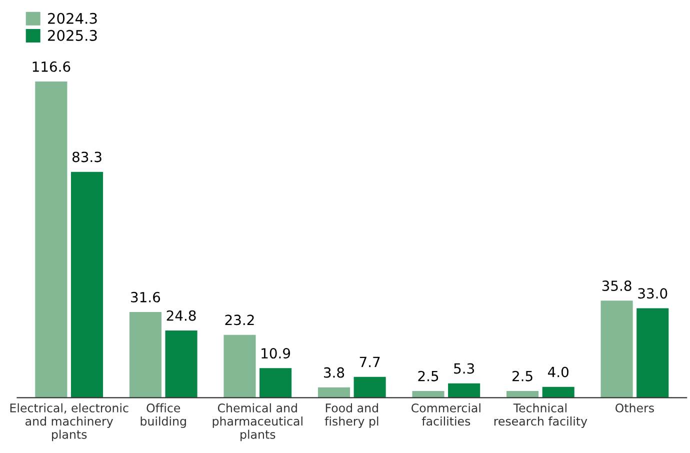 This screenshot has height=453, width=690. What do you see at coordinates (257, 422) in the screenshot?
I see `x-tick-label: Chemical and pharmaceutical plants` at bounding box center [257, 422].